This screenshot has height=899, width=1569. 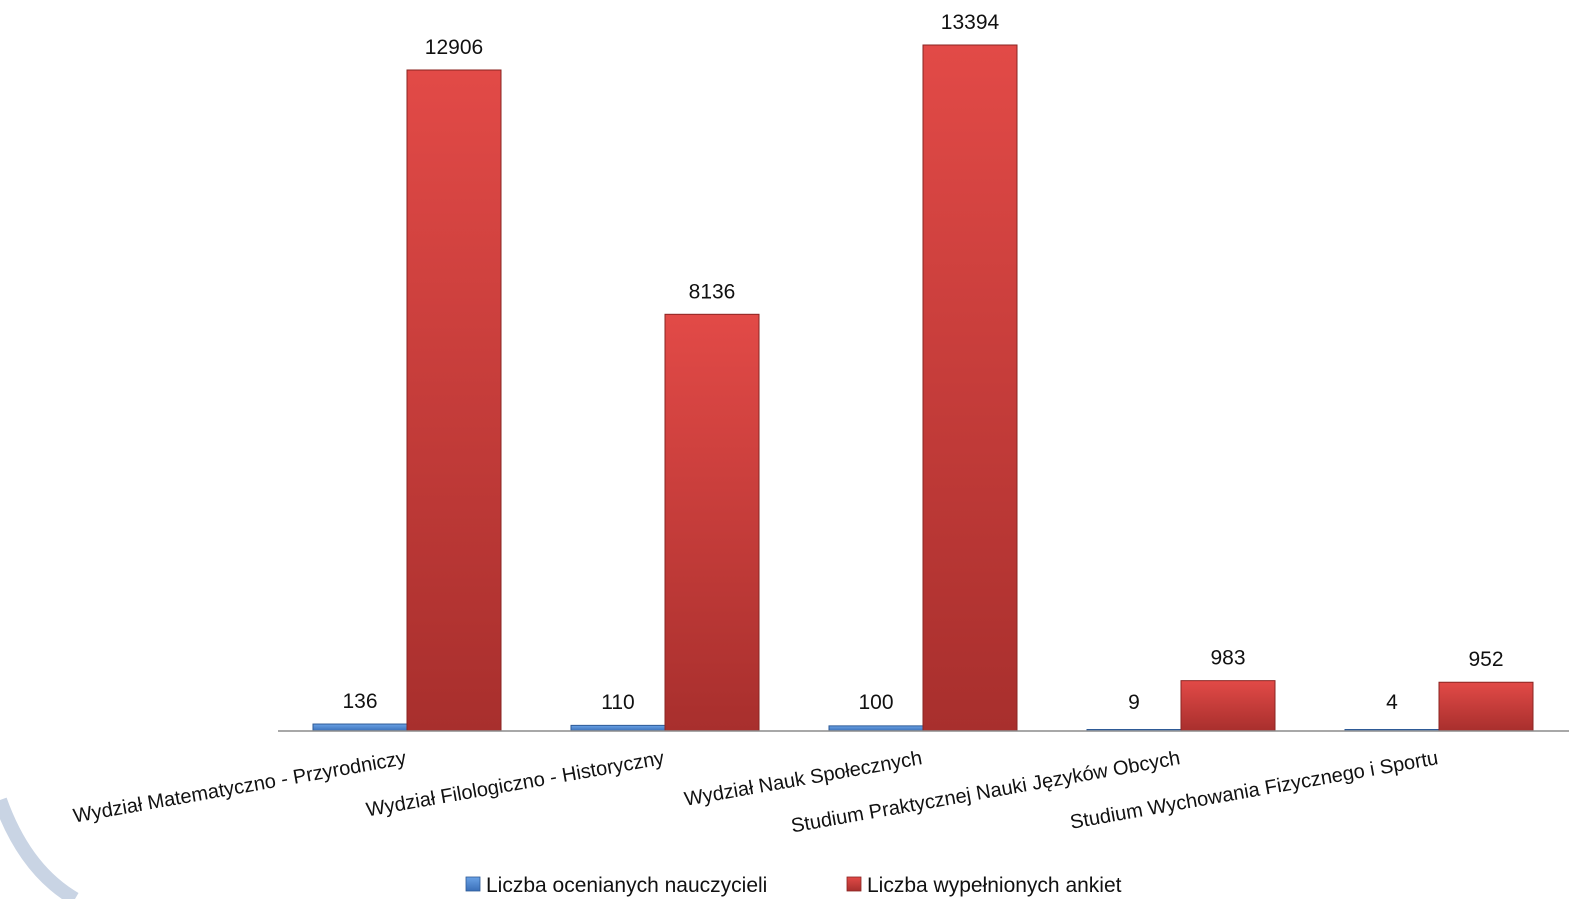 What do you see at coordinates (1228, 706) in the screenshot?
I see `bar-s2-c4` at bounding box center [1228, 706].